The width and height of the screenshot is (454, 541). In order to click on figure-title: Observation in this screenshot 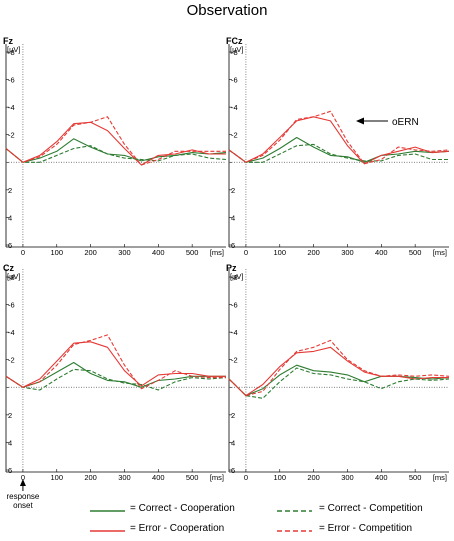, I will do `click(227, 10)`.